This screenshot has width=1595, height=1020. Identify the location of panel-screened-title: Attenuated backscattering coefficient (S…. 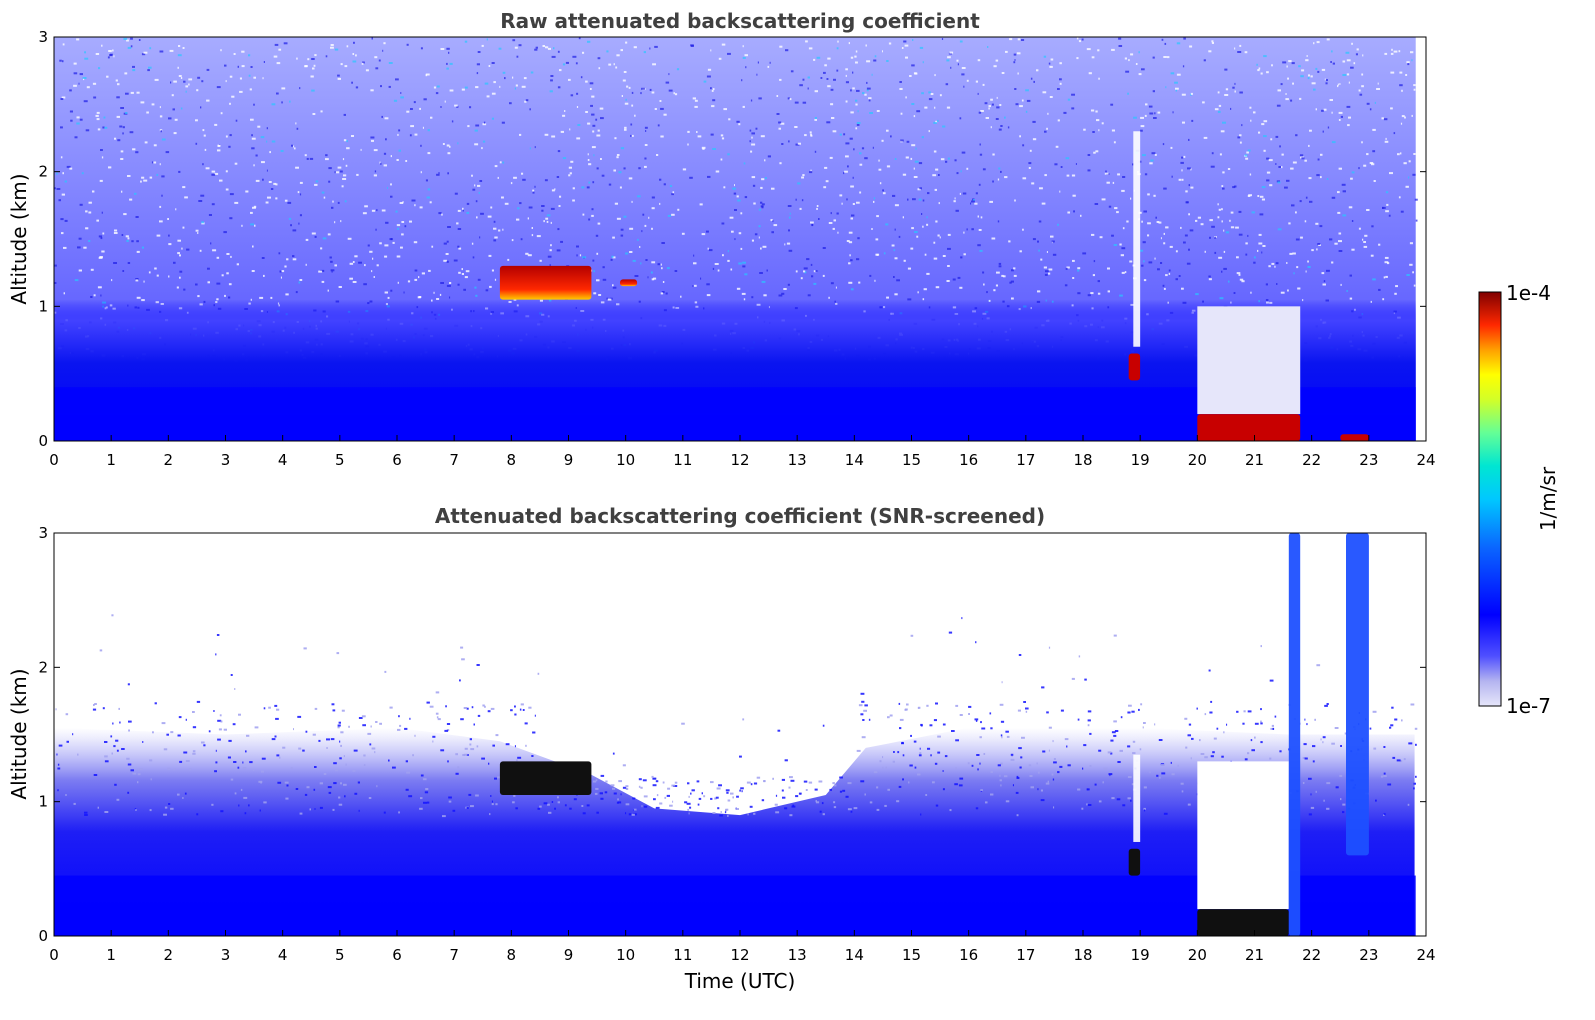
(740, 516).